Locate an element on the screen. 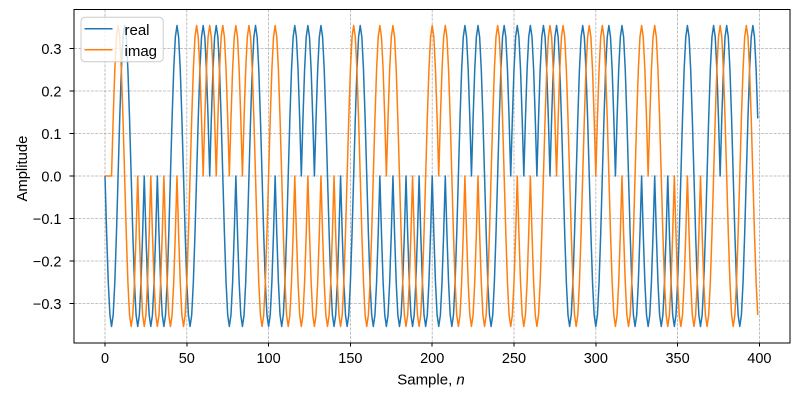  svg-text: Amplitude is located at coordinates (23, 169).